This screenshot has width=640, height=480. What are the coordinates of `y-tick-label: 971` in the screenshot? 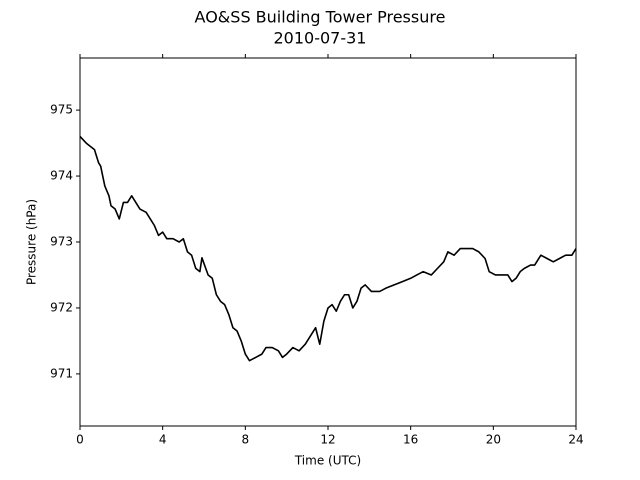 It's located at (61, 373).